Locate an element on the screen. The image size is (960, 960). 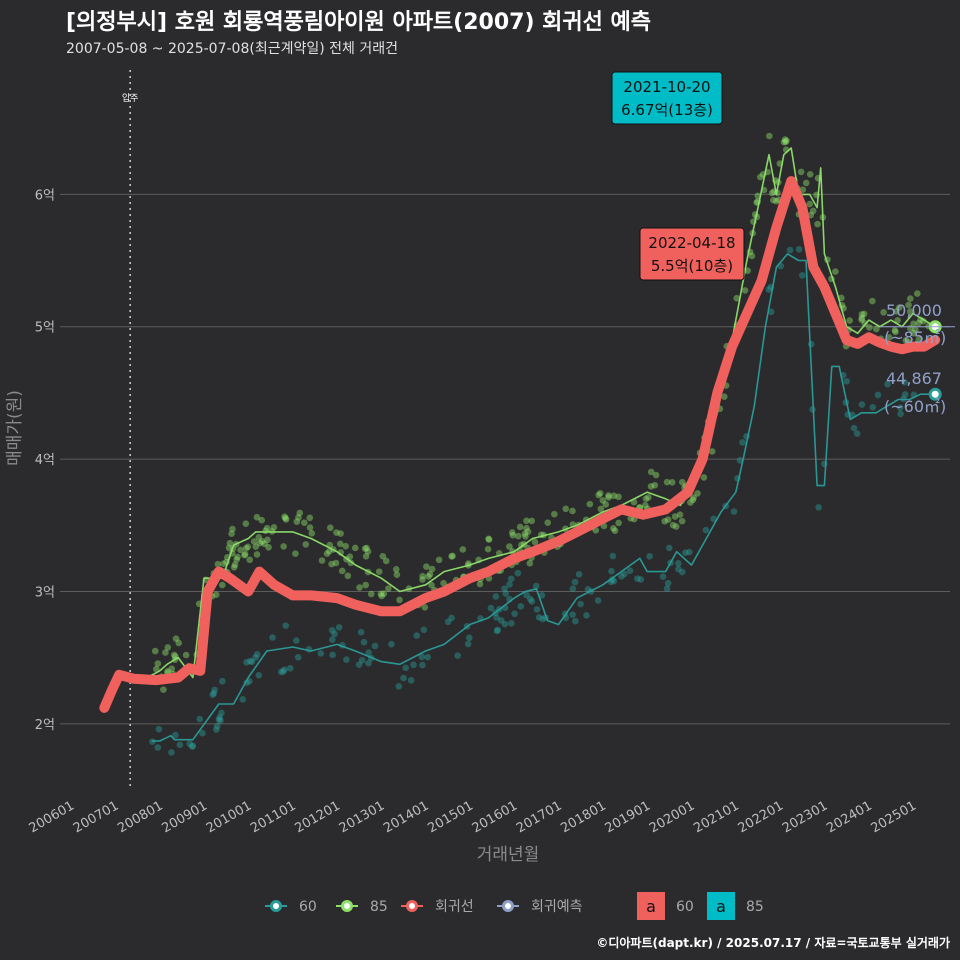
legend-label: 회귀예측 is located at coordinates (557, 907).